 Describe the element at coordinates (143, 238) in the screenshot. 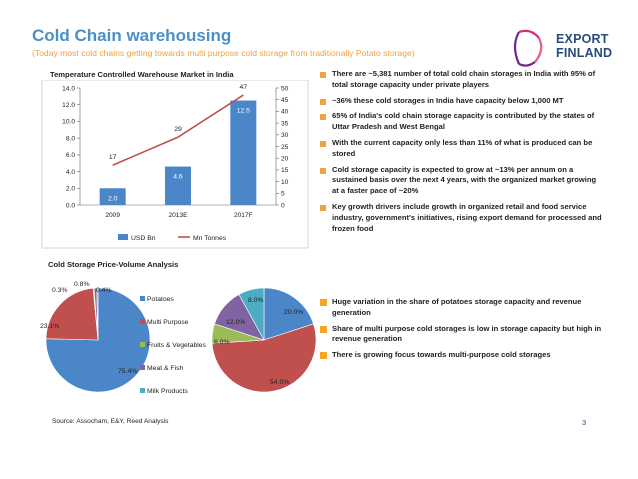

I see `legend-label-usd: USD Bn` at that location.